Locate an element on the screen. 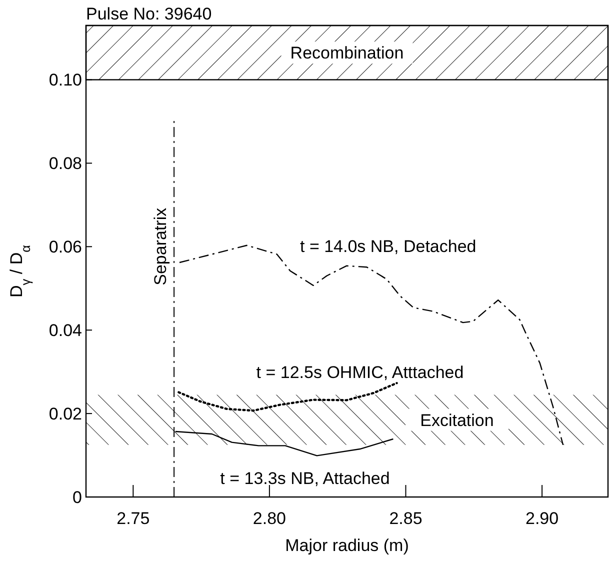  line-series is located at coordinates (288, 397).